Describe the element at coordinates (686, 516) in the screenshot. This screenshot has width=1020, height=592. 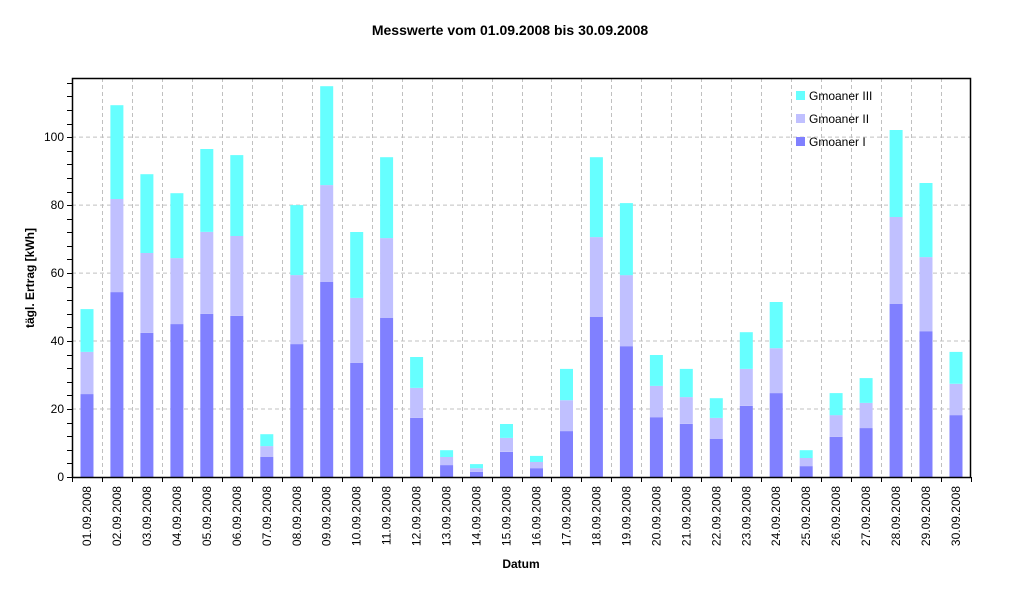
I see `x-tick-label: 21.09.2008` at that location.